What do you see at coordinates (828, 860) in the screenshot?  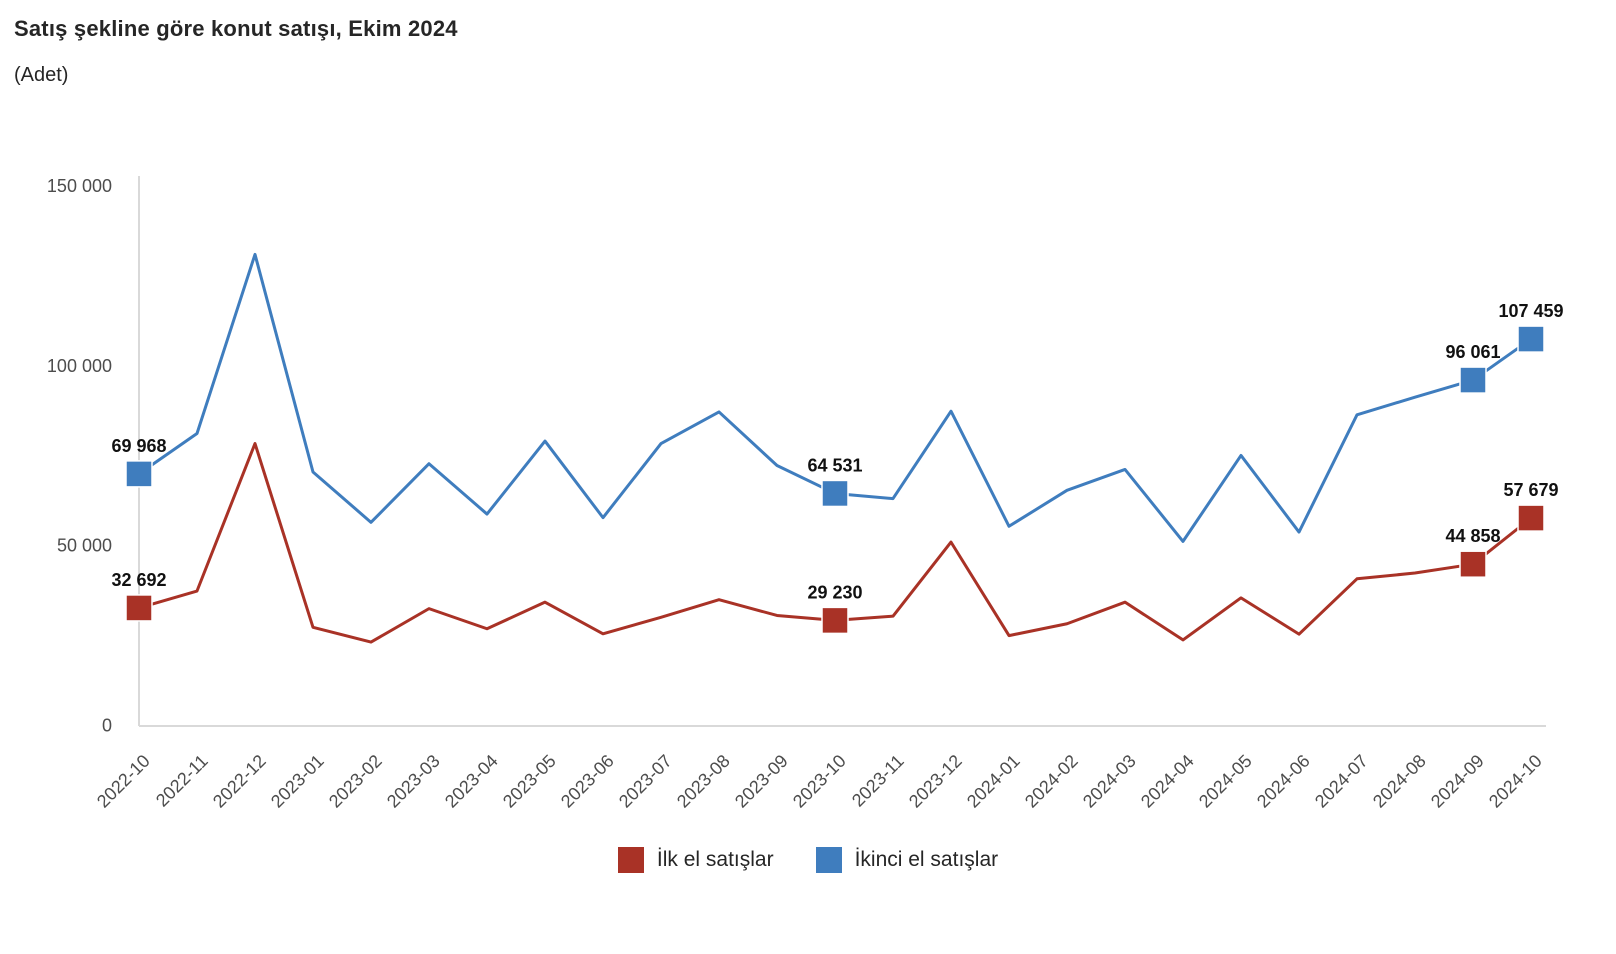 I see `legend-swatch-ikinci-el-icon` at bounding box center [828, 860].